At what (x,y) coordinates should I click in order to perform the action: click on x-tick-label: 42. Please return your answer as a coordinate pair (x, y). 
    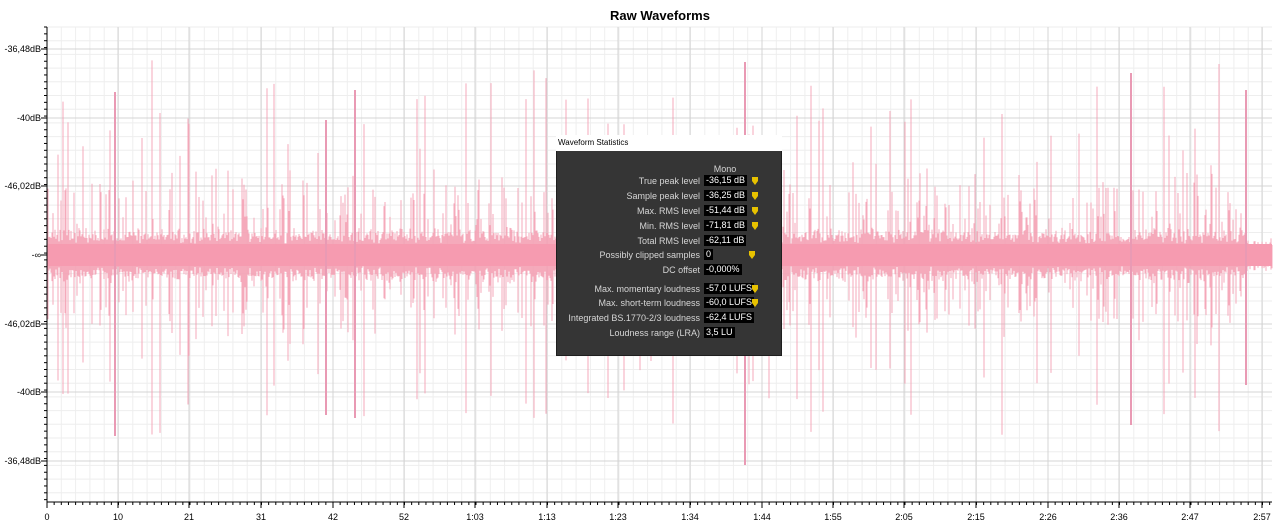
    Looking at the image, I should click on (333, 517).